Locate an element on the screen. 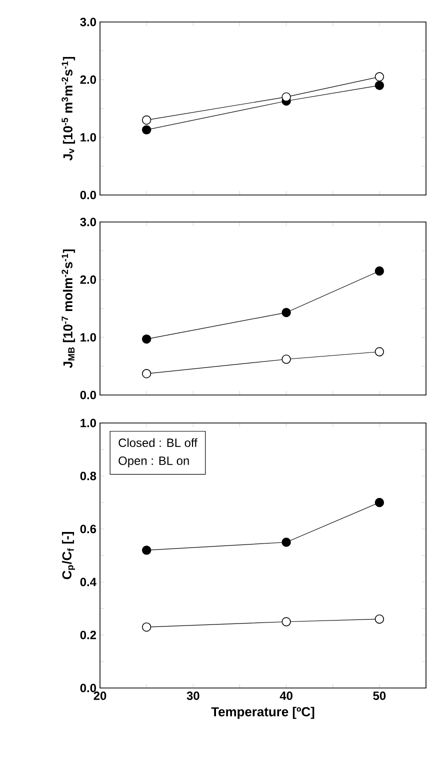 This screenshot has width=428, height=758. x-tick-label: 40 is located at coordinates (286, 696).